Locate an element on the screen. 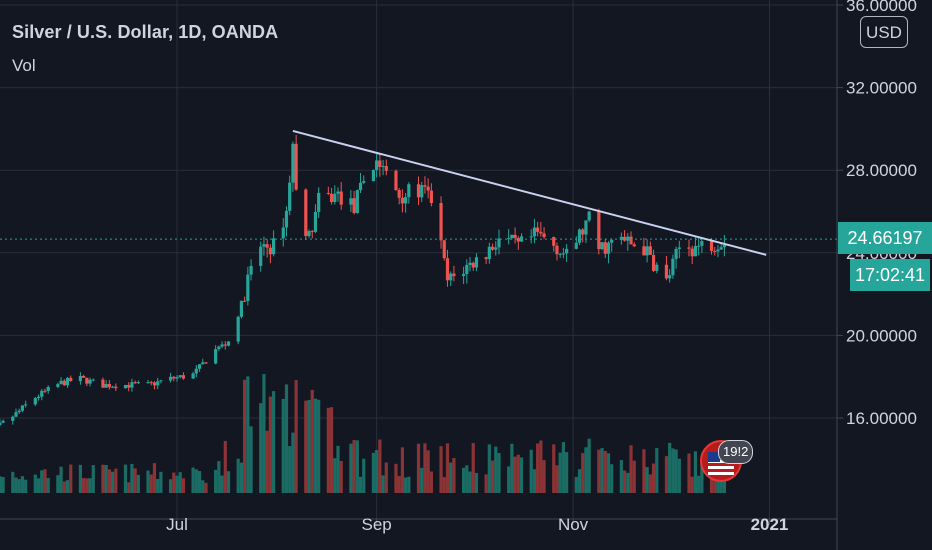 This screenshot has width=932, height=550. time-axis: Jul Sep Nov 2021 is located at coordinates (477, 524).